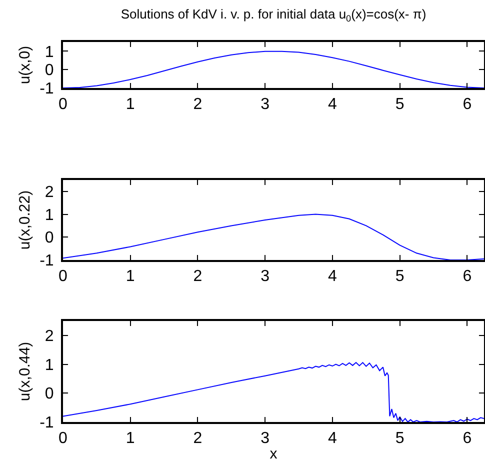 This screenshot has height=474, width=485. What do you see at coordinates (274, 454) in the screenshot?
I see `x-axis-title: x` at bounding box center [274, 454].